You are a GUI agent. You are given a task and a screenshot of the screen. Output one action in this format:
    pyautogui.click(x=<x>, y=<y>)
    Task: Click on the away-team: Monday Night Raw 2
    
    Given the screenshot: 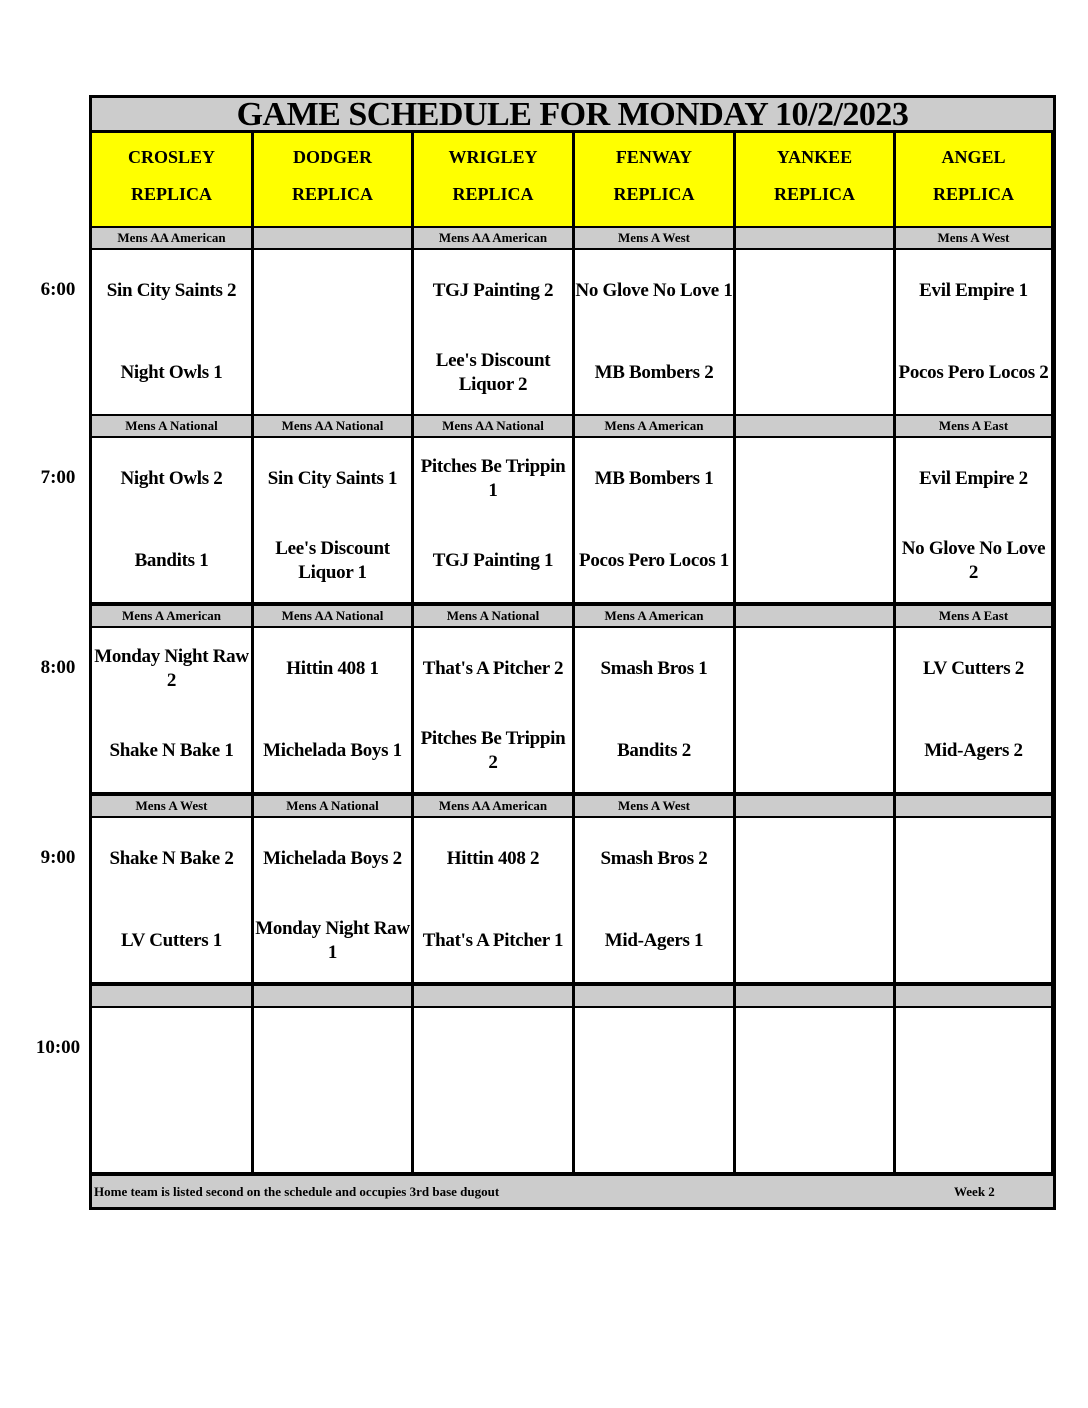 What is the action you would take?
    pyautogui.click(x=171, y=668)
    